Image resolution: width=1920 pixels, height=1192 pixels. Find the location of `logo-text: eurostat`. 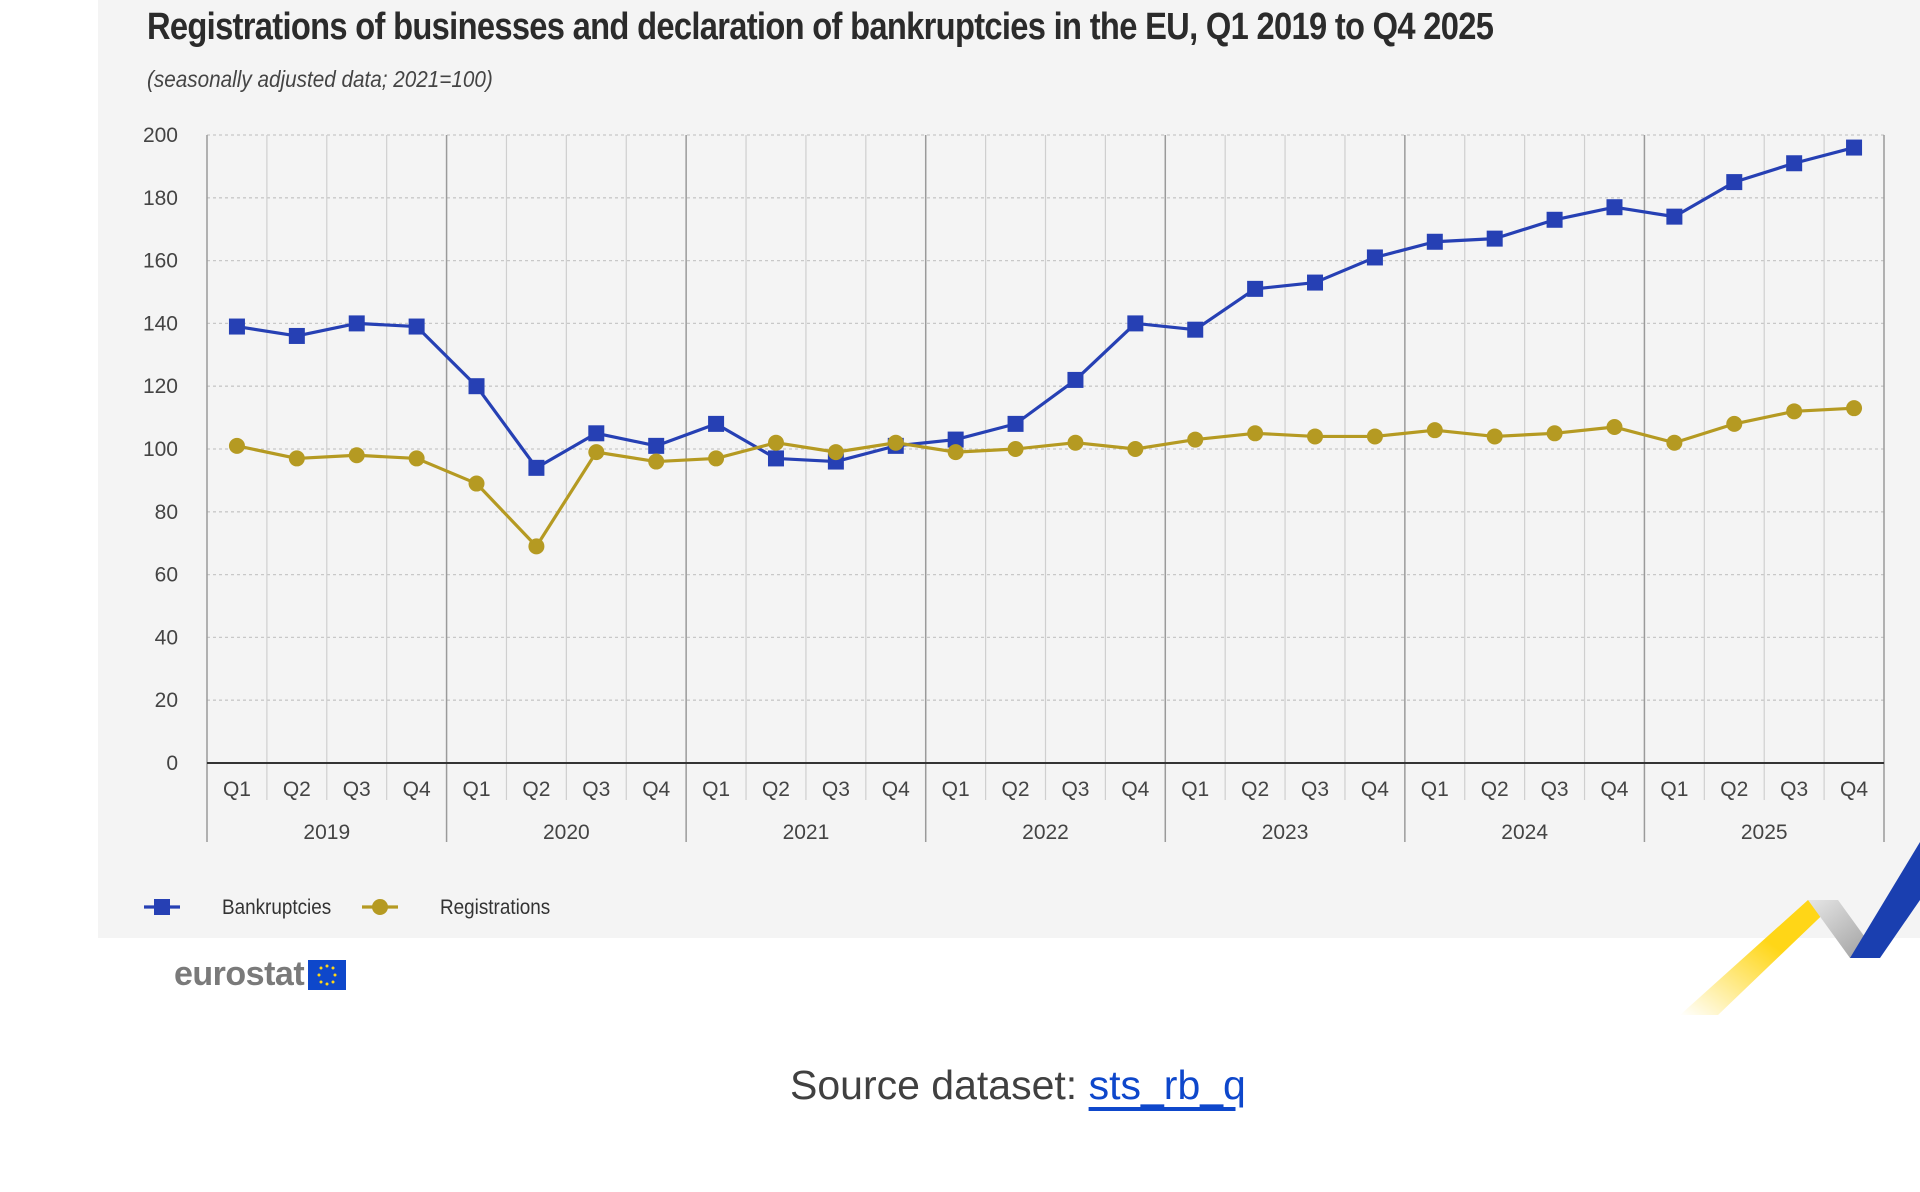

logo-text: eurostat is located at coordinates (239, 974).